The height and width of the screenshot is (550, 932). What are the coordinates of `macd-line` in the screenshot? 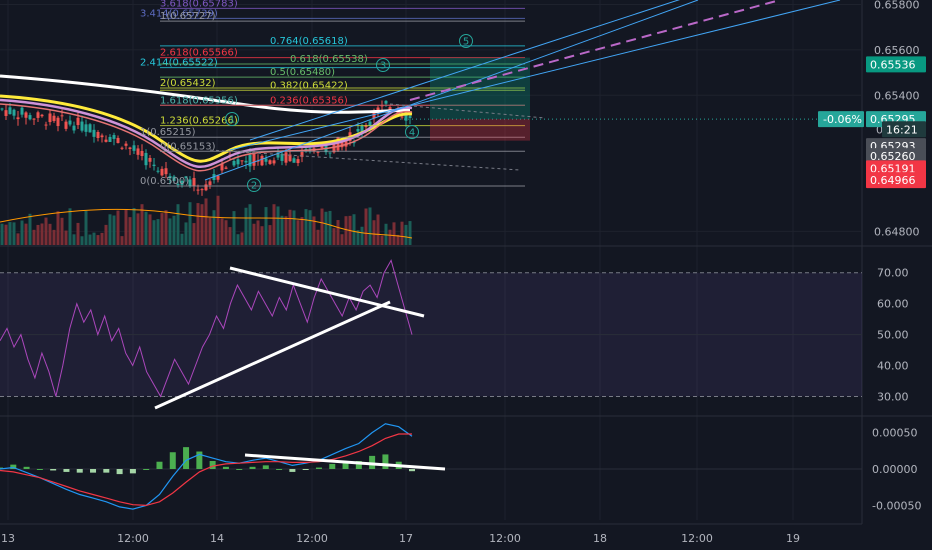 It's located at (206, 466).